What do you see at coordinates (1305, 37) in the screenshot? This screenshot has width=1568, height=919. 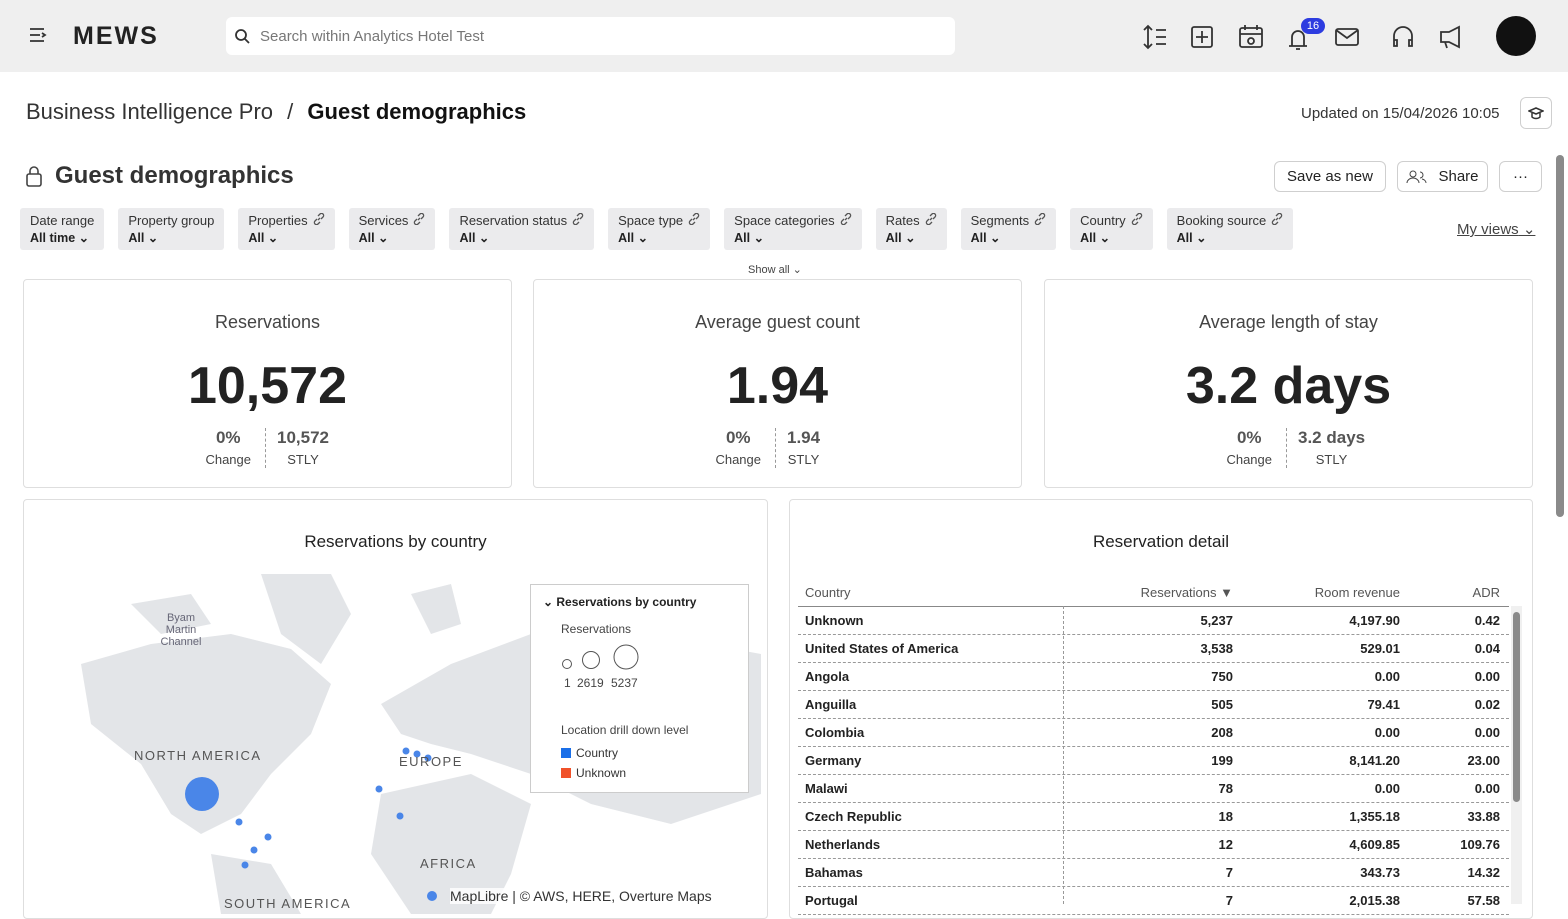 I see `toolbar-icons` at bounding box center [1305, 37].